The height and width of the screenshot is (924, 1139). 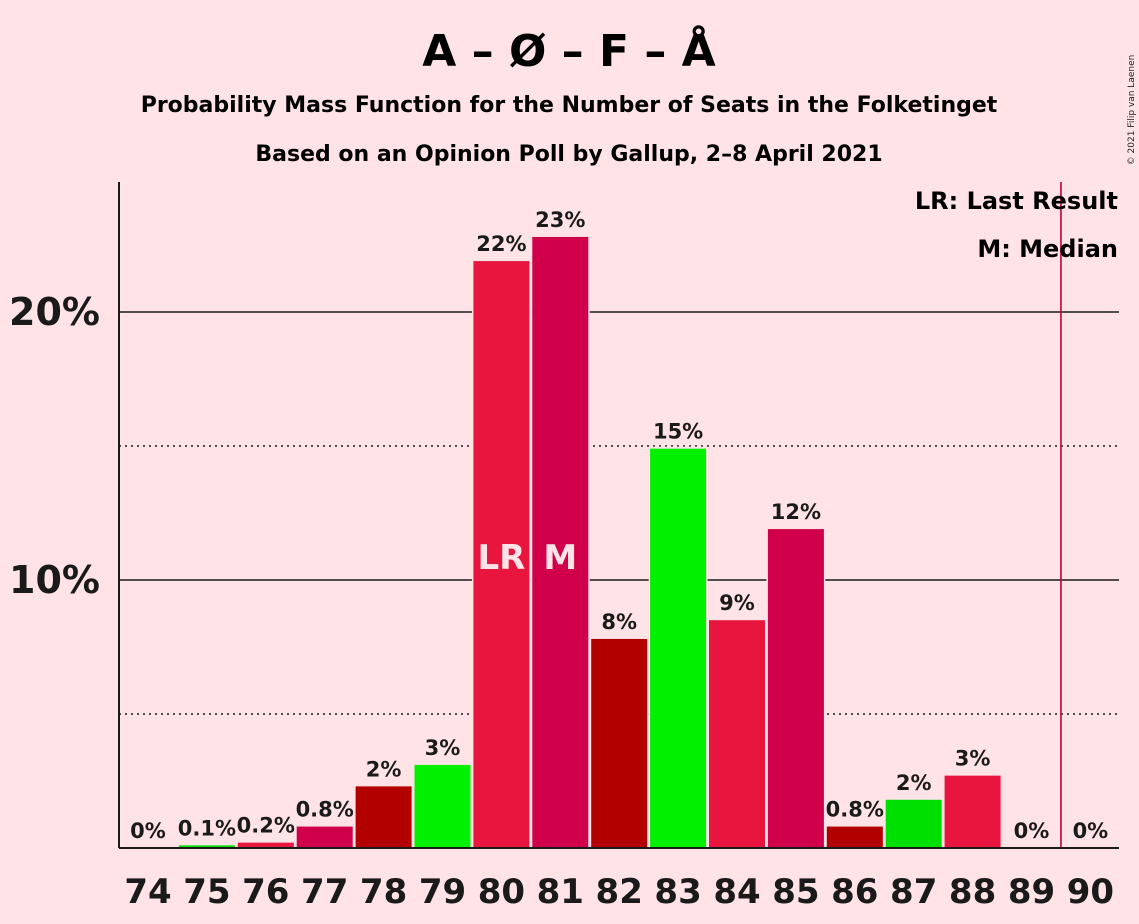 What do you see at coordinates (325, 810) in the screenshot?
I see `value-label-77: 0.8%` at bounding box center [325, 810].